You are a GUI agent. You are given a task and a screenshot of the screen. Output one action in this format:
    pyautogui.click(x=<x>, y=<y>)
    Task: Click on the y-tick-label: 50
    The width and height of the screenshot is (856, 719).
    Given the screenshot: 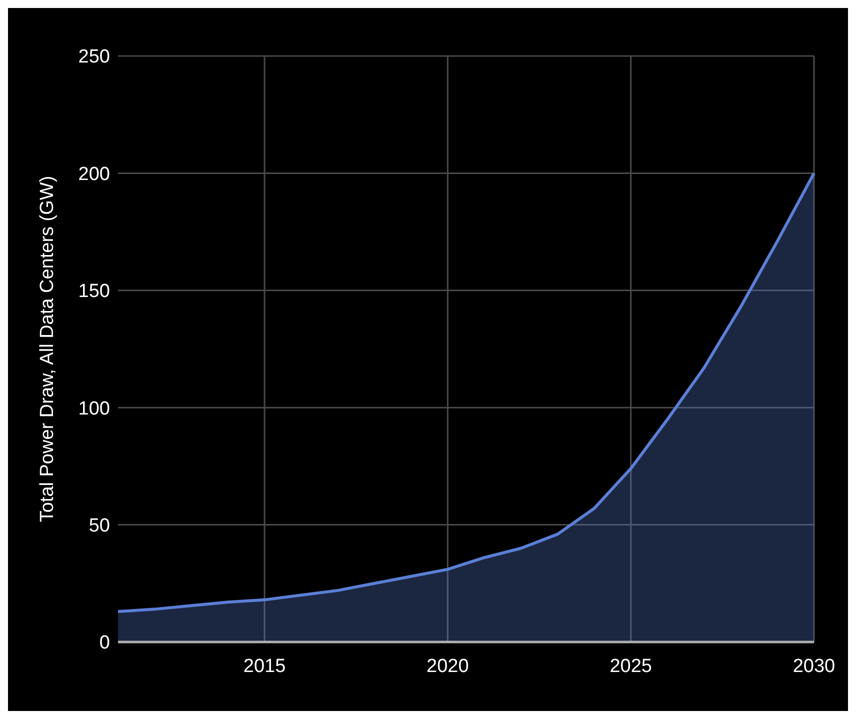 What is the action you would take?
    pyautogui.click(x=99, y=525)
    